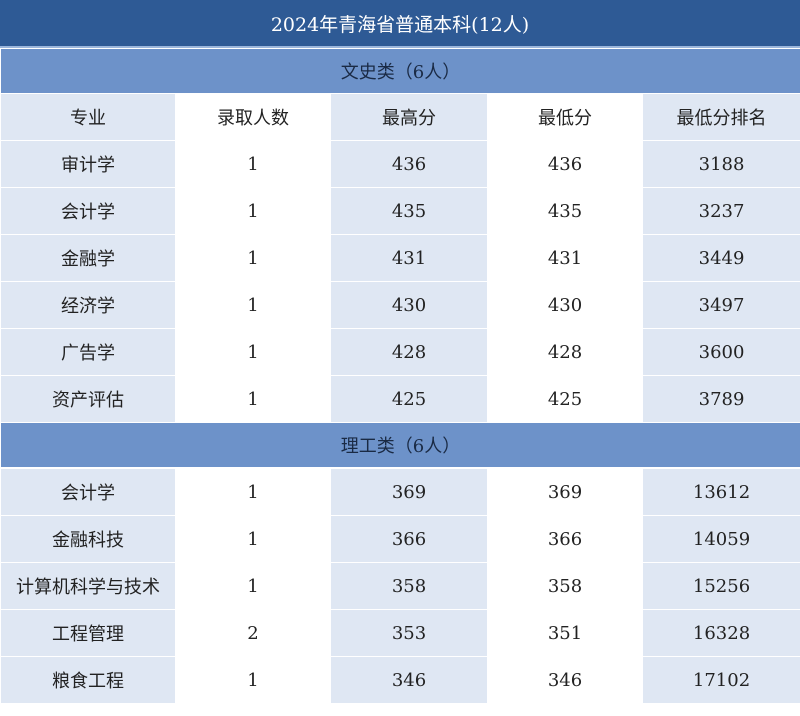  I want to click on table-row: 经济学 1 430 430 3497, so click(400, 305).